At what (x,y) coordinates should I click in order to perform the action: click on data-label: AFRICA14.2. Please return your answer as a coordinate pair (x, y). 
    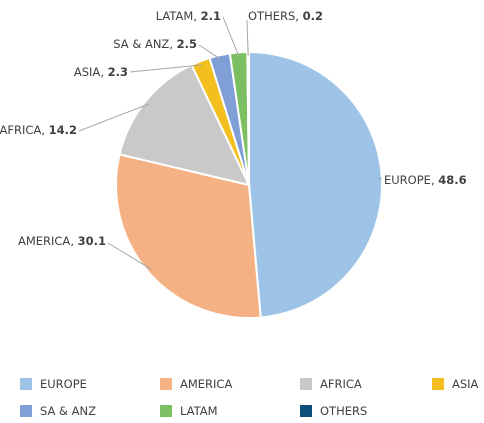
    Looking at the image, I should click on (38, 130).